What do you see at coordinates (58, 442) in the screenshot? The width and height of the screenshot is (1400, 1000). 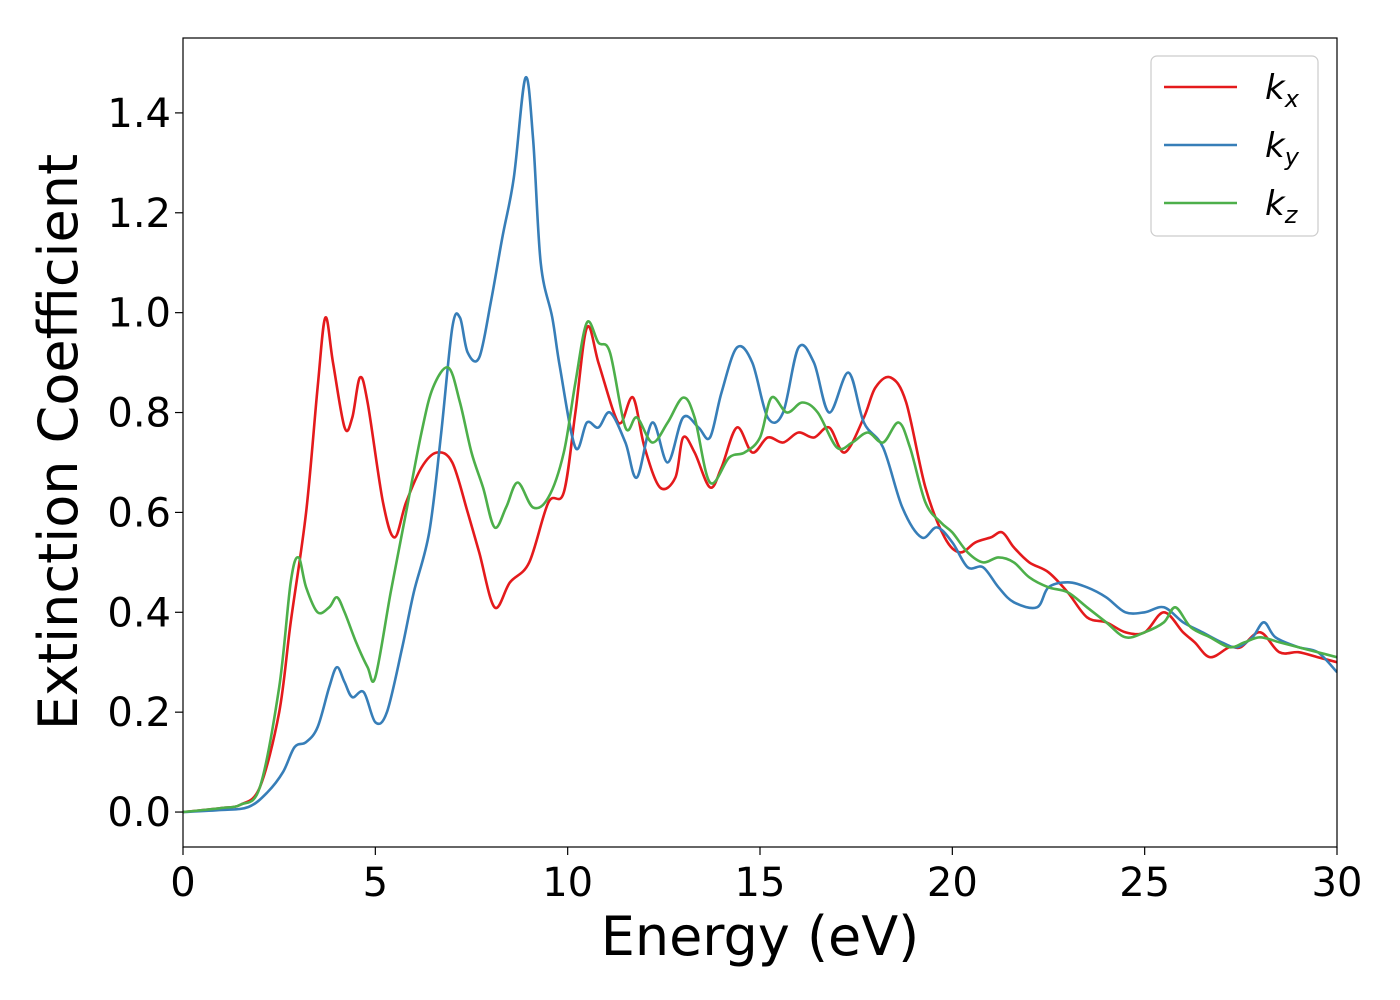 I see `y-axis-title: Extinction Coefficient` at bounding box center [58, 442].